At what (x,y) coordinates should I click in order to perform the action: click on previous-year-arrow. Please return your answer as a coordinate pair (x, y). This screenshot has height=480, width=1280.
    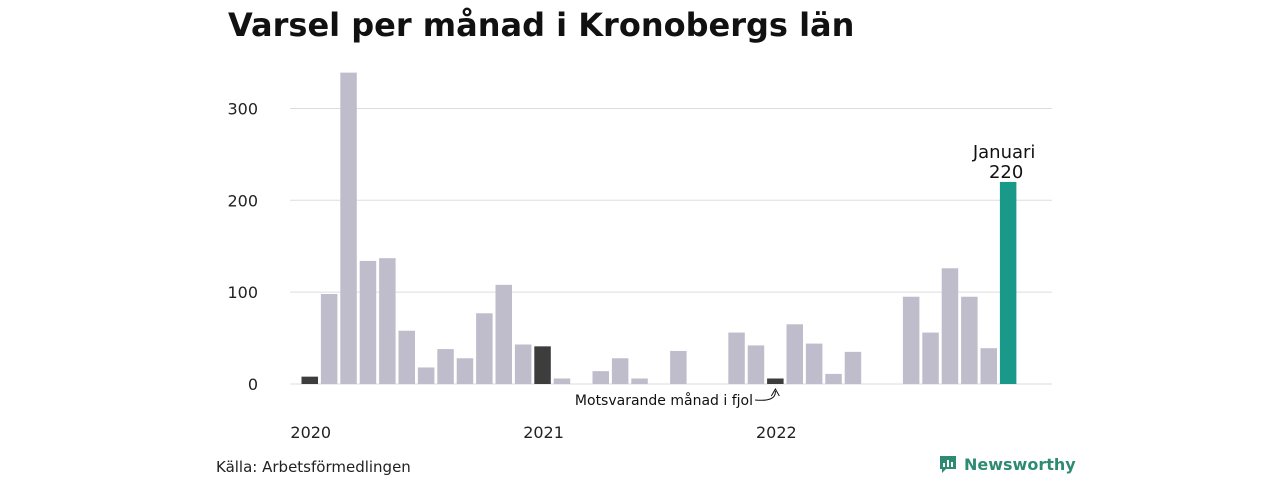
    Looking at the image, I should click on (765, 395).